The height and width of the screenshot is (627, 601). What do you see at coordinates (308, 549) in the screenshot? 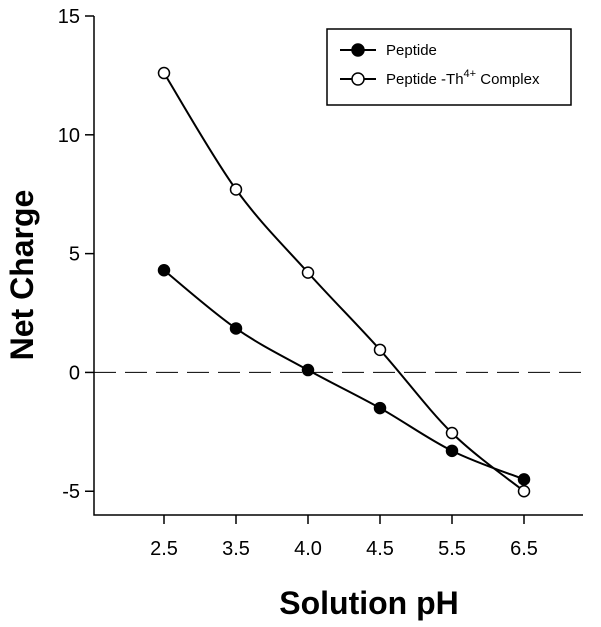
I see `x-tick-label-2: 4.0` at bounding box center [308, 549].